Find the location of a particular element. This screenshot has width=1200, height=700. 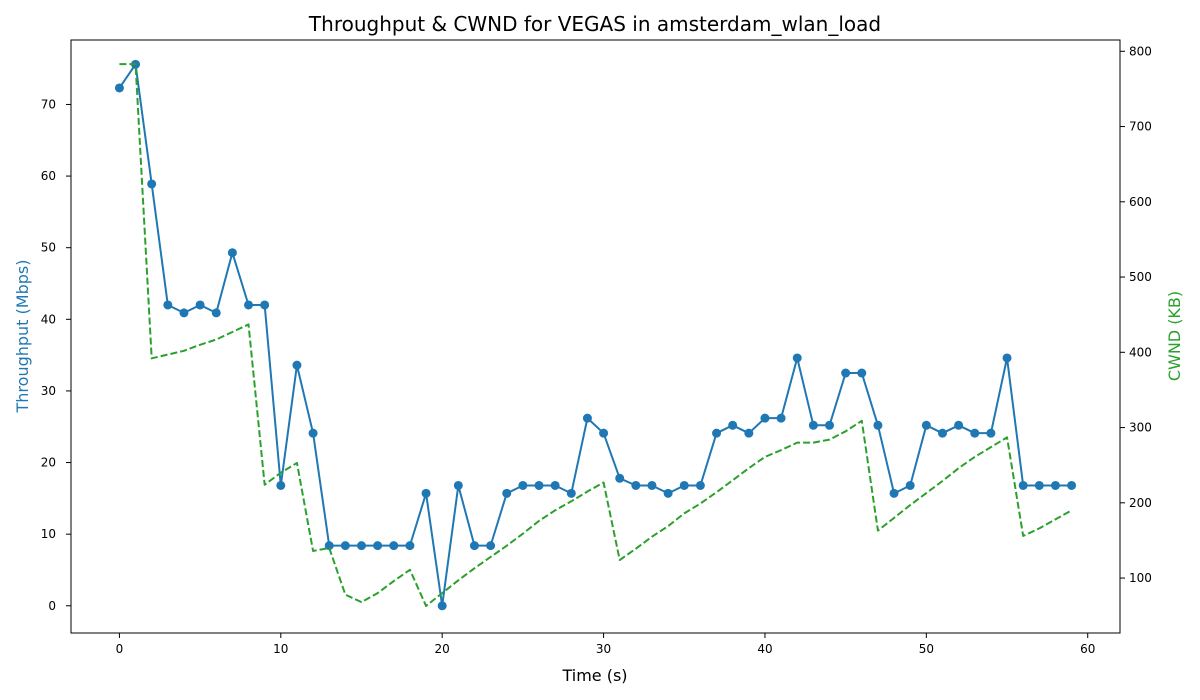

x-axis-title: Time (s) is located at coordinates (594, 675).